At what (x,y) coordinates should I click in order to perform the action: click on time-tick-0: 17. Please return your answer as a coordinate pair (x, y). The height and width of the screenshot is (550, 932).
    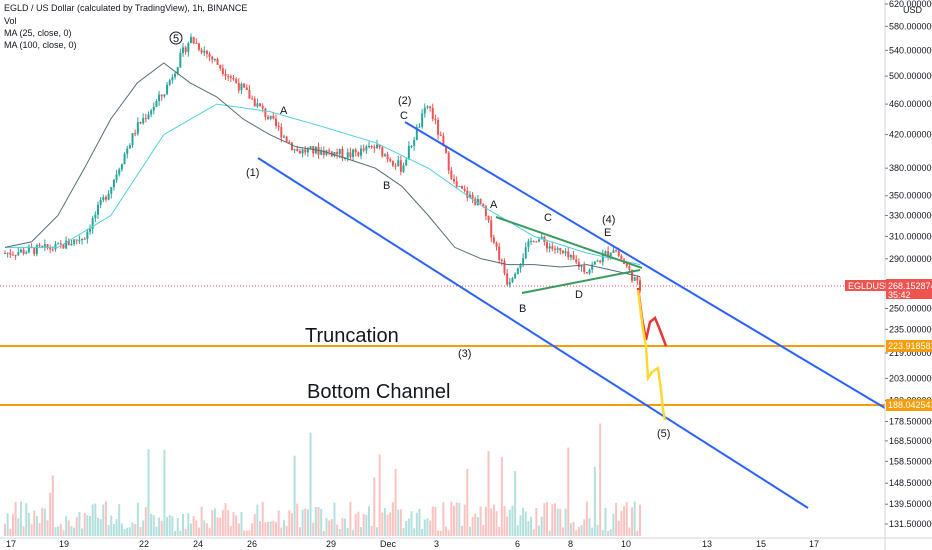
    Looking at the image, I should click on (11, 544).